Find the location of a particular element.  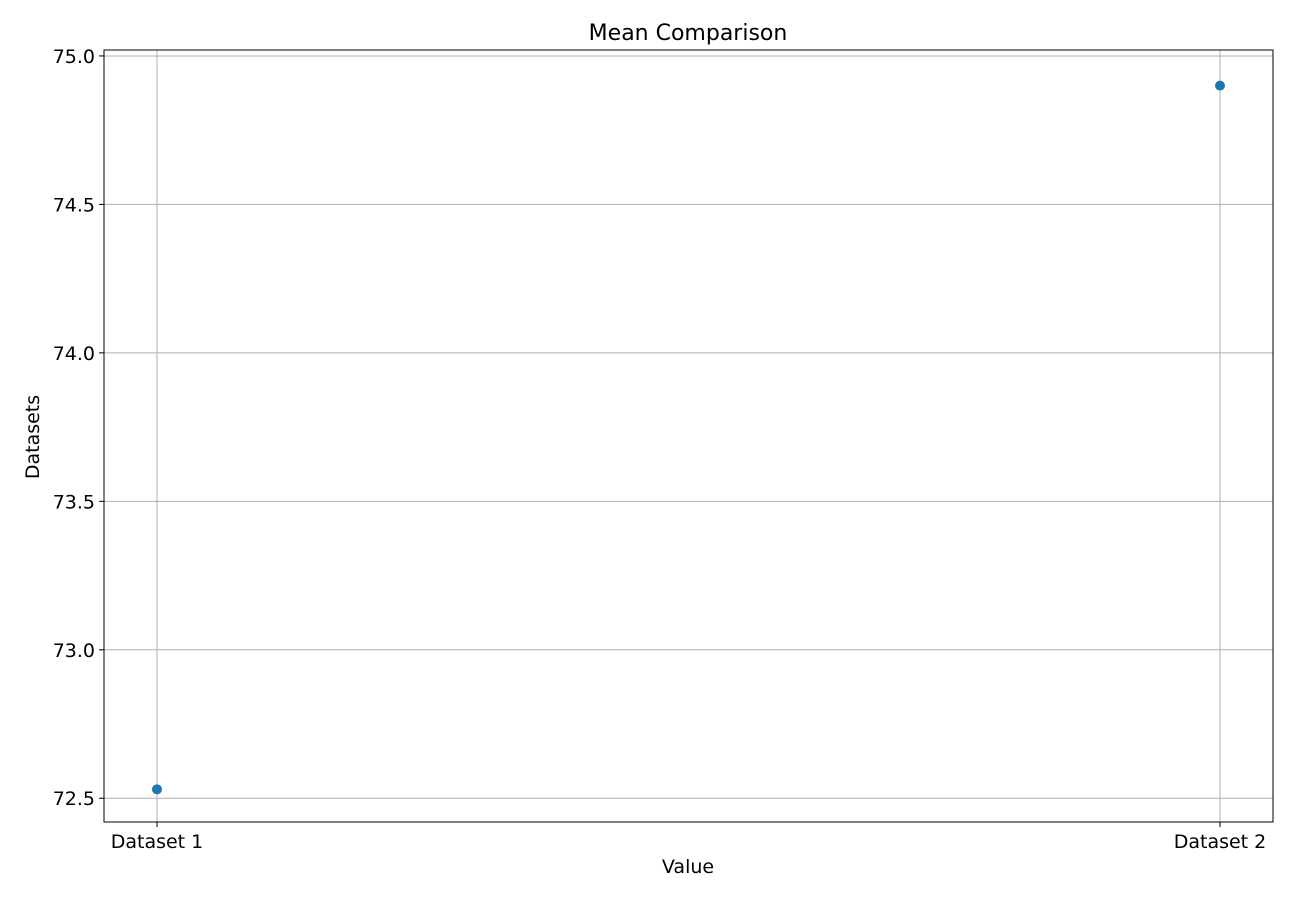

y-axis-label: Datasets is located at coordinates (33, 437).